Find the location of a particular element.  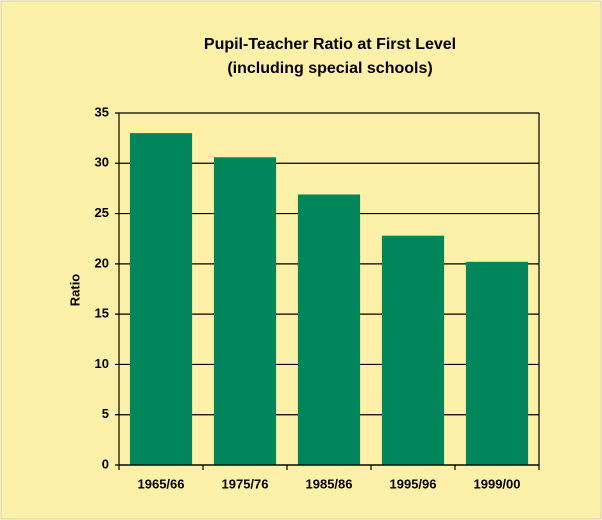

y-tick-label: 20 is located at coordinates (102, 262).